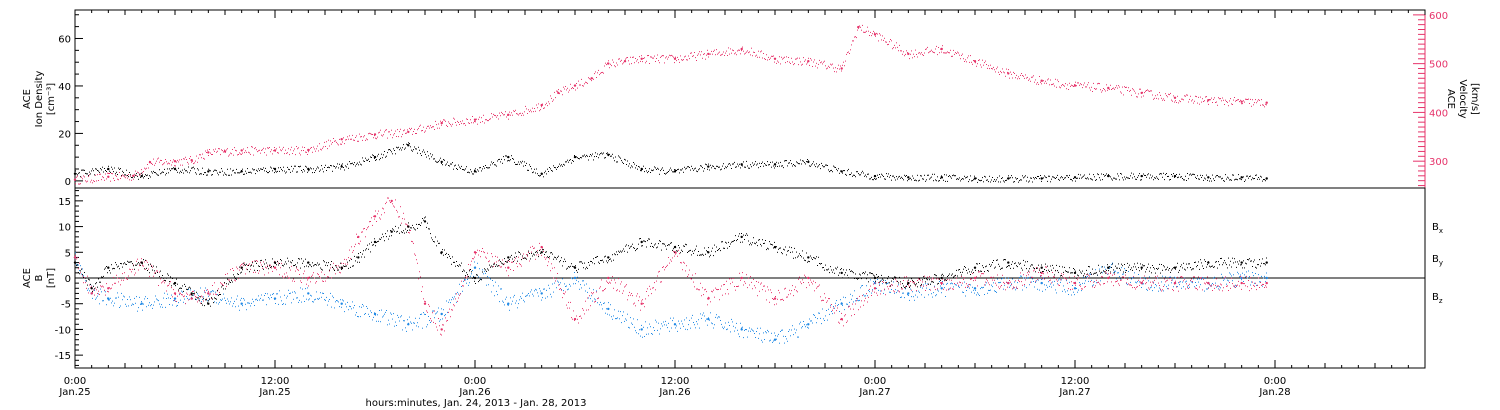 This screenshot has width=1500, height=410. What do you see at coordinates (64, 87) in the screenshot?
I see `density-tick-label: 40` at bounding box center [64, 87].